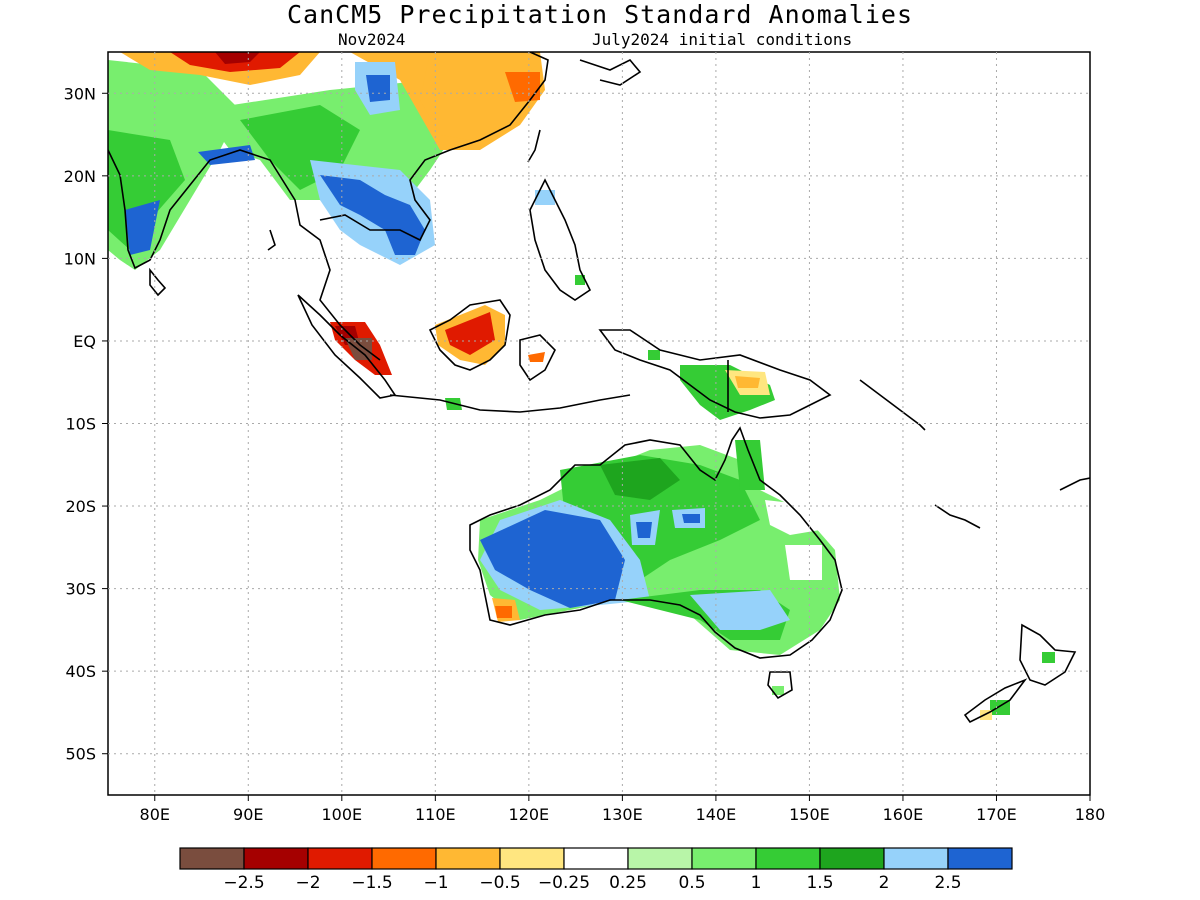 The image size is (1200, 900). What do you see at coordinates (600, 14) in the screenshot?
I see `map-title: CanCM5 Precipitation Standard Anomalies` at bounding box center [600, 14].